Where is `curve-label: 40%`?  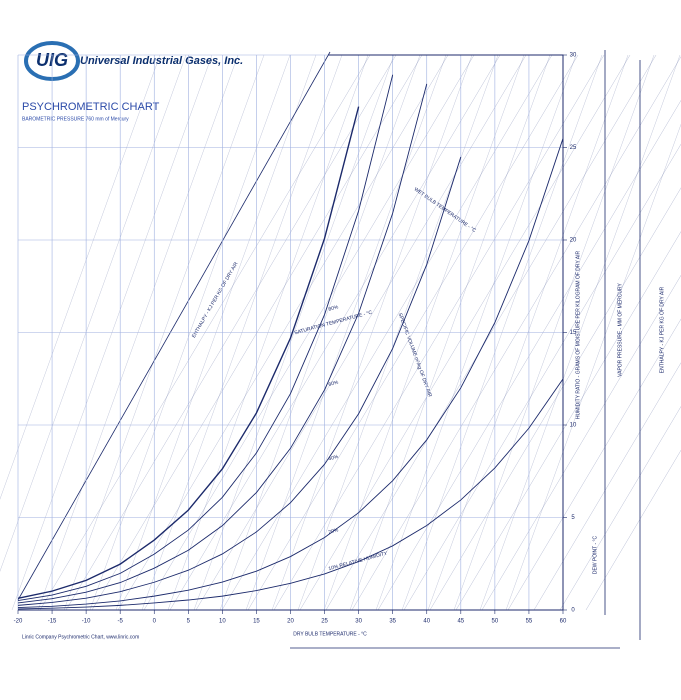 curve-label: 40% is located at coordinates (334, 458).